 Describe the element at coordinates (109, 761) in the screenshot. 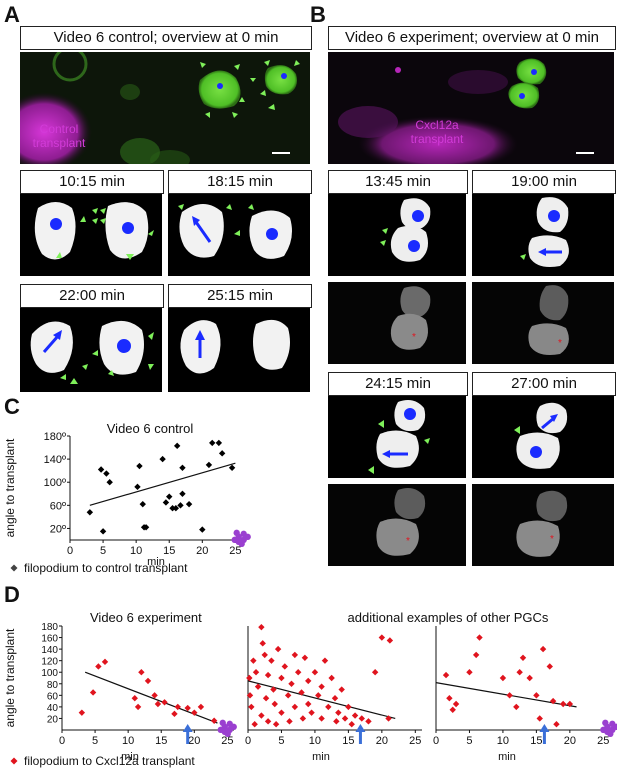

I see `legend-label: filopodium to Cxcl12a transplant` at that location.